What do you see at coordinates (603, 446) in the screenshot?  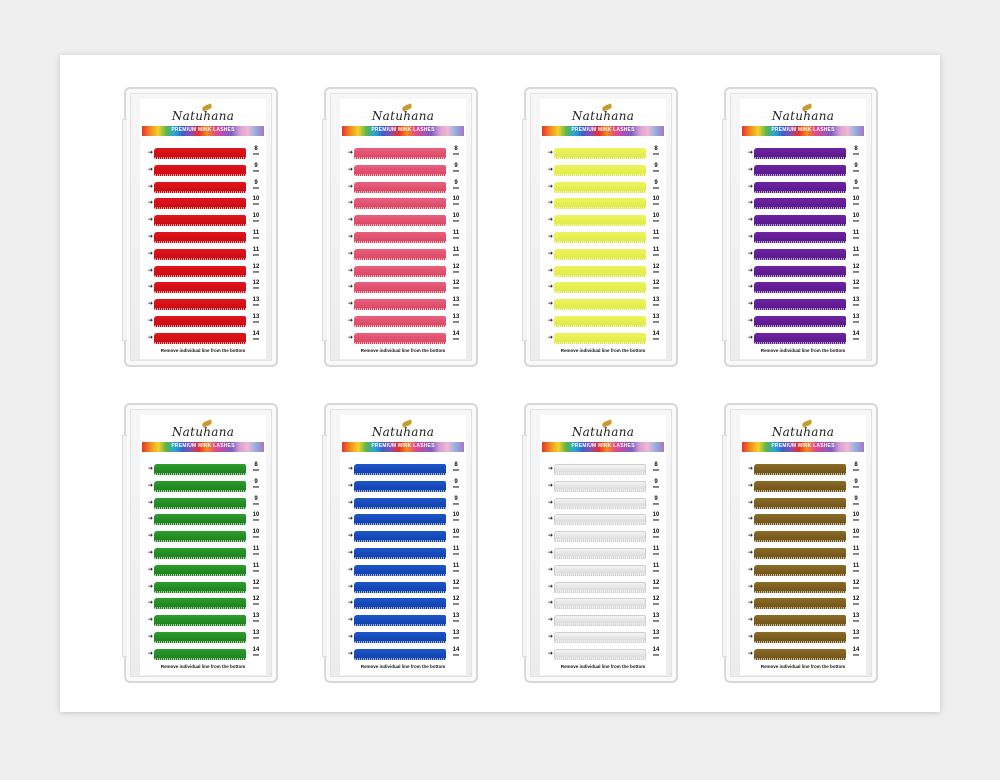 I see `tagline: PREMIUM MINK LASHES` at bounding box center [603, 446].